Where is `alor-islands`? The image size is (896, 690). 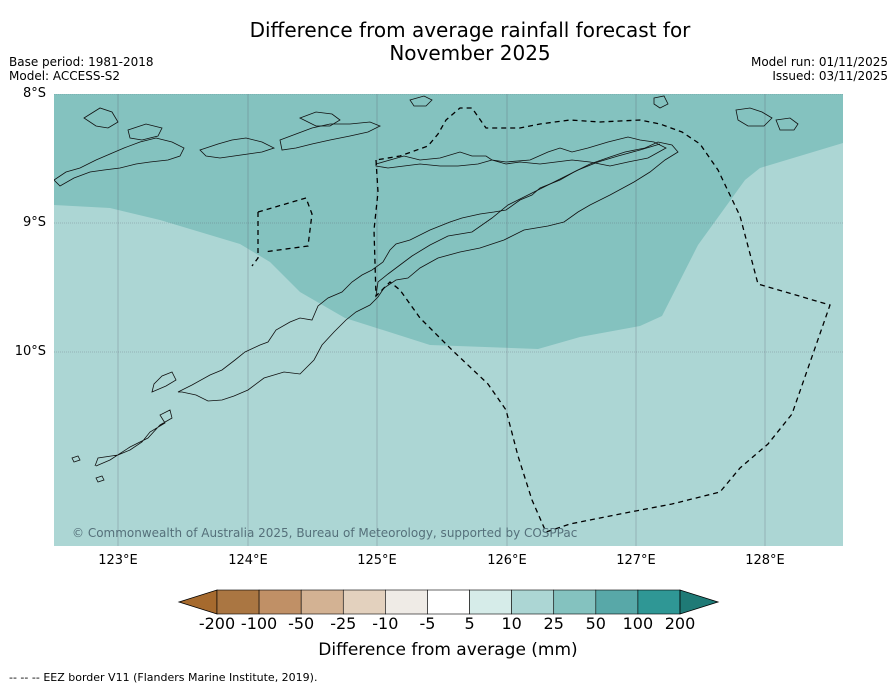
alor-islands is located at coordinates (434, 160).